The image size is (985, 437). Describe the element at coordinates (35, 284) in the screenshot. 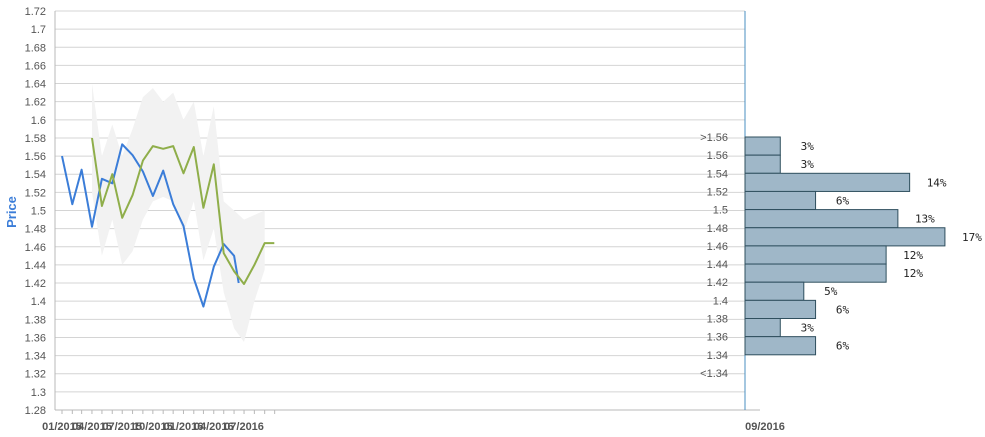

I see `y-tick-label: 1.42` at that location.